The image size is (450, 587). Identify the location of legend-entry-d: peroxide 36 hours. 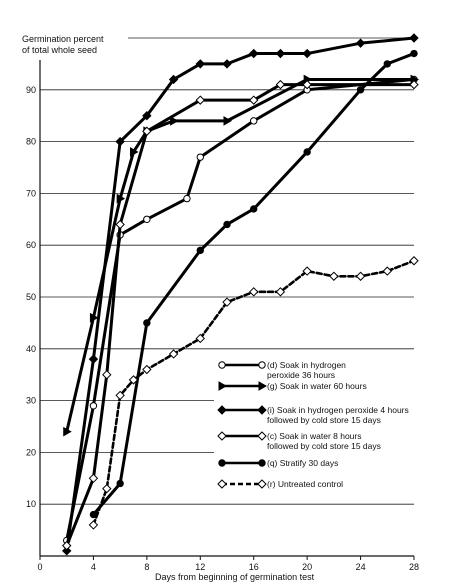
(301, 375).